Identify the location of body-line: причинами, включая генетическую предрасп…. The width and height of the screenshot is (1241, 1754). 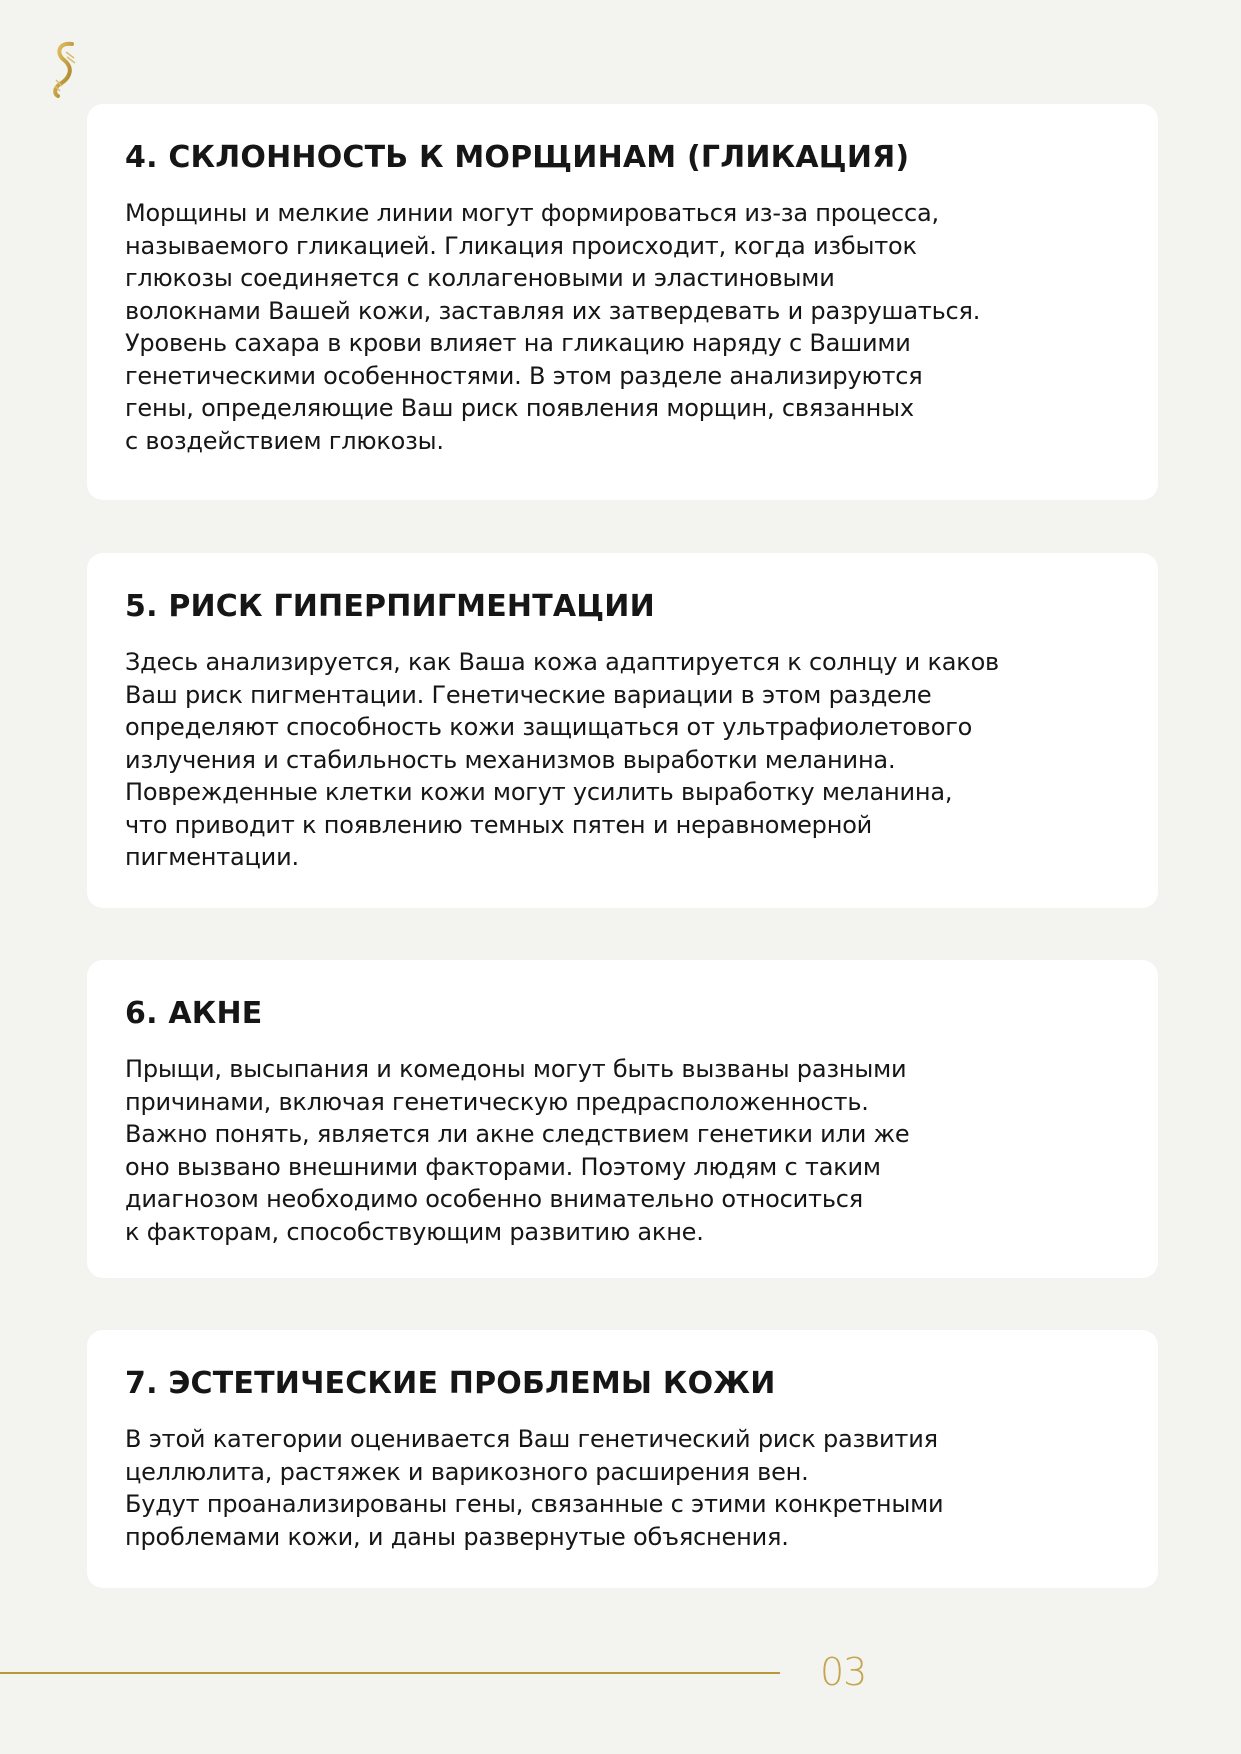
(497, 1101).